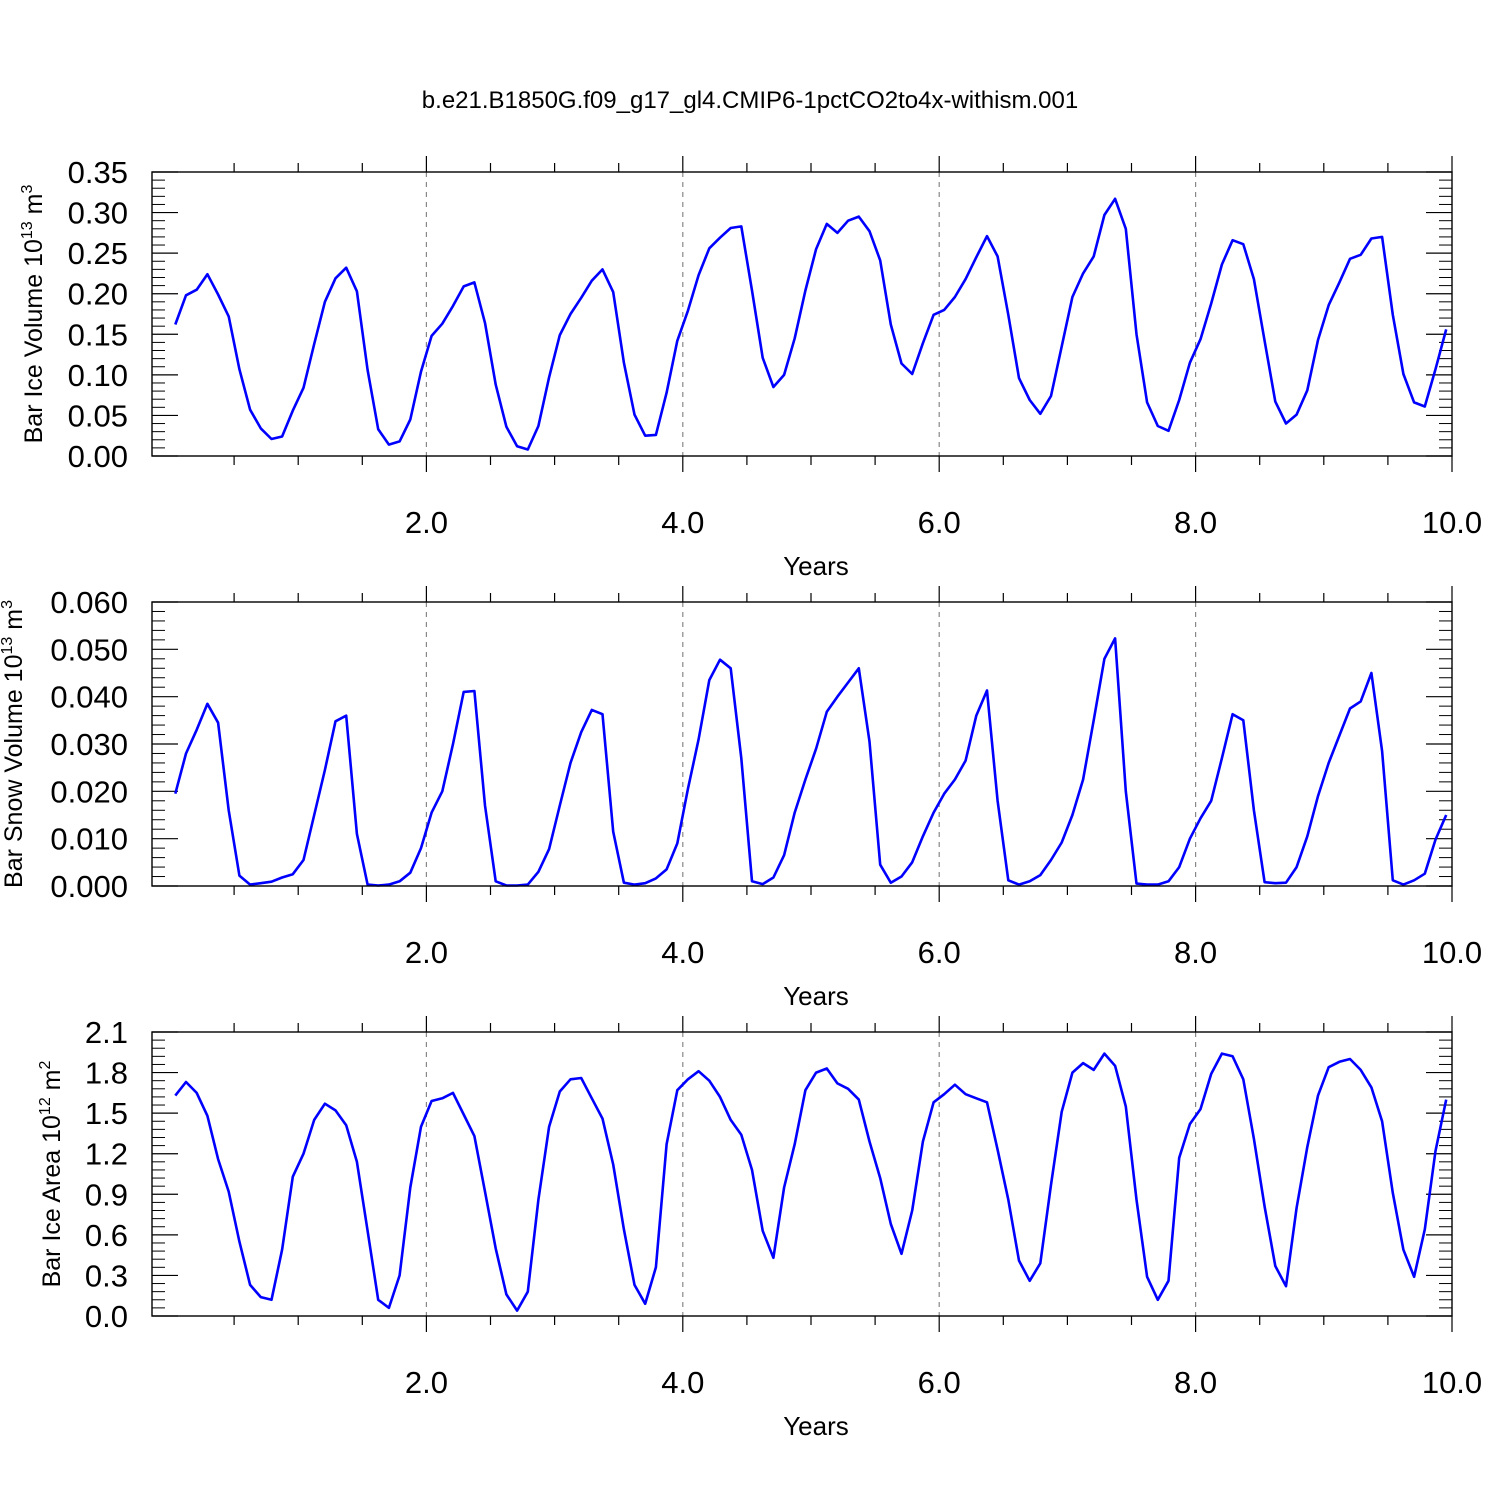  Describe the element at coordinates (106, 1032) in the screenshot. I see `y-tick-label: 2.1` at that location.